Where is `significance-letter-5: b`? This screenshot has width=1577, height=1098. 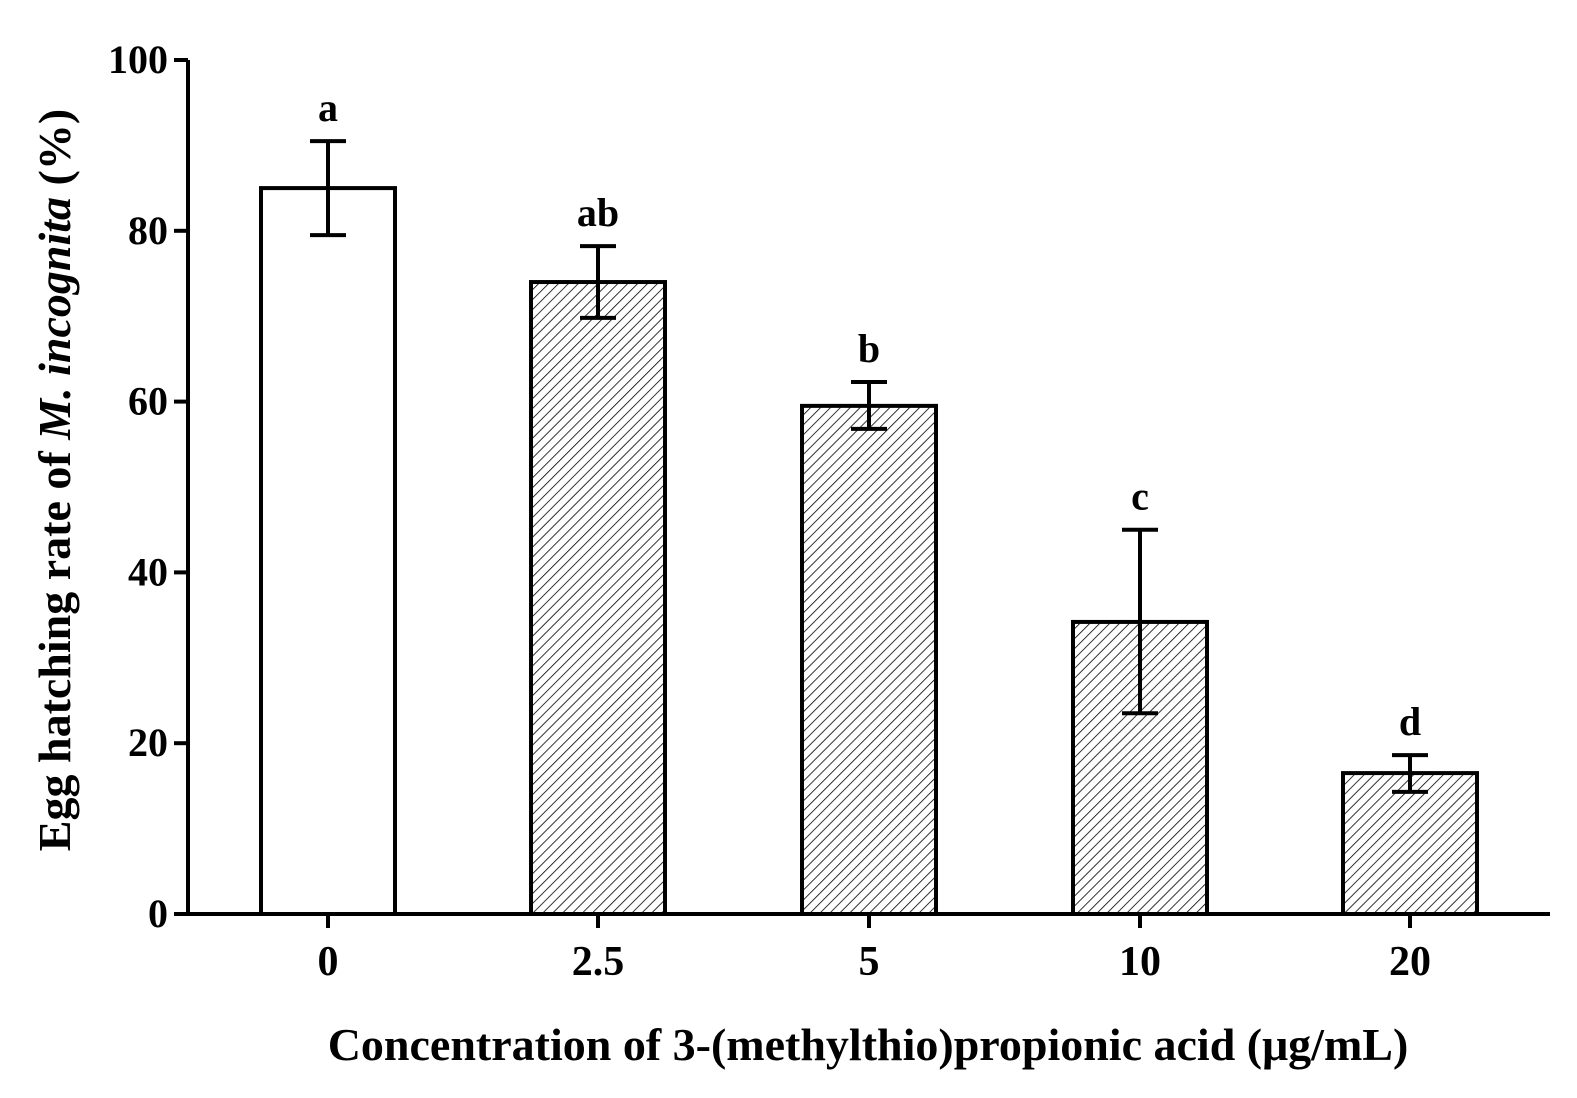 significance-letter-5: b is located at coordinates (869, 348).